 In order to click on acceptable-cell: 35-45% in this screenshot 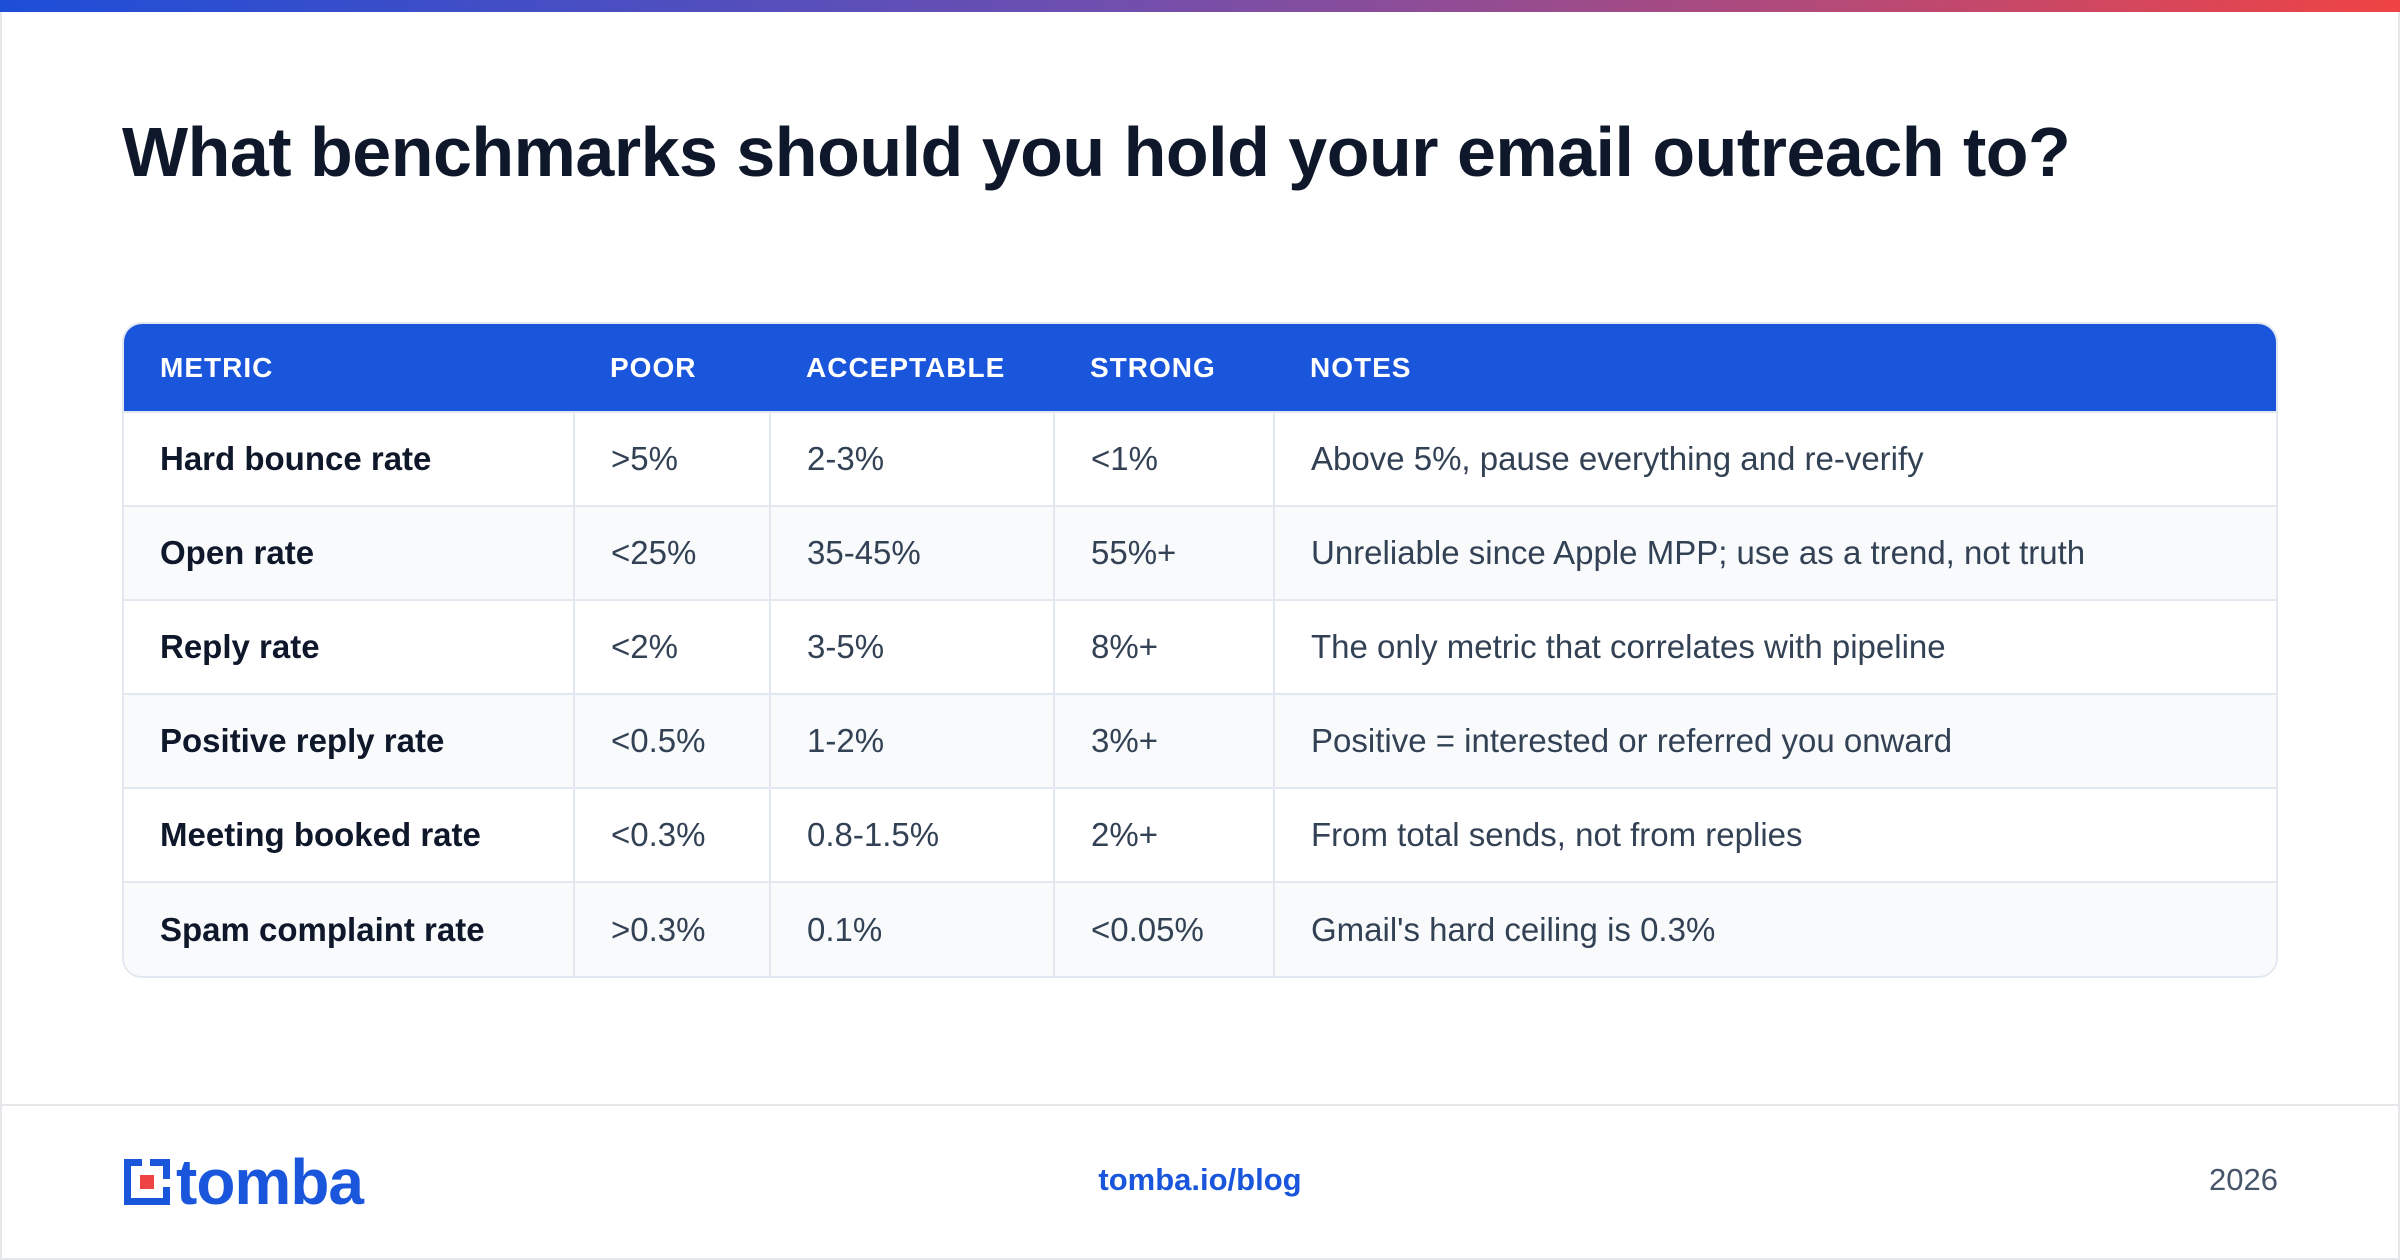, I will do `click(911, 553)`.